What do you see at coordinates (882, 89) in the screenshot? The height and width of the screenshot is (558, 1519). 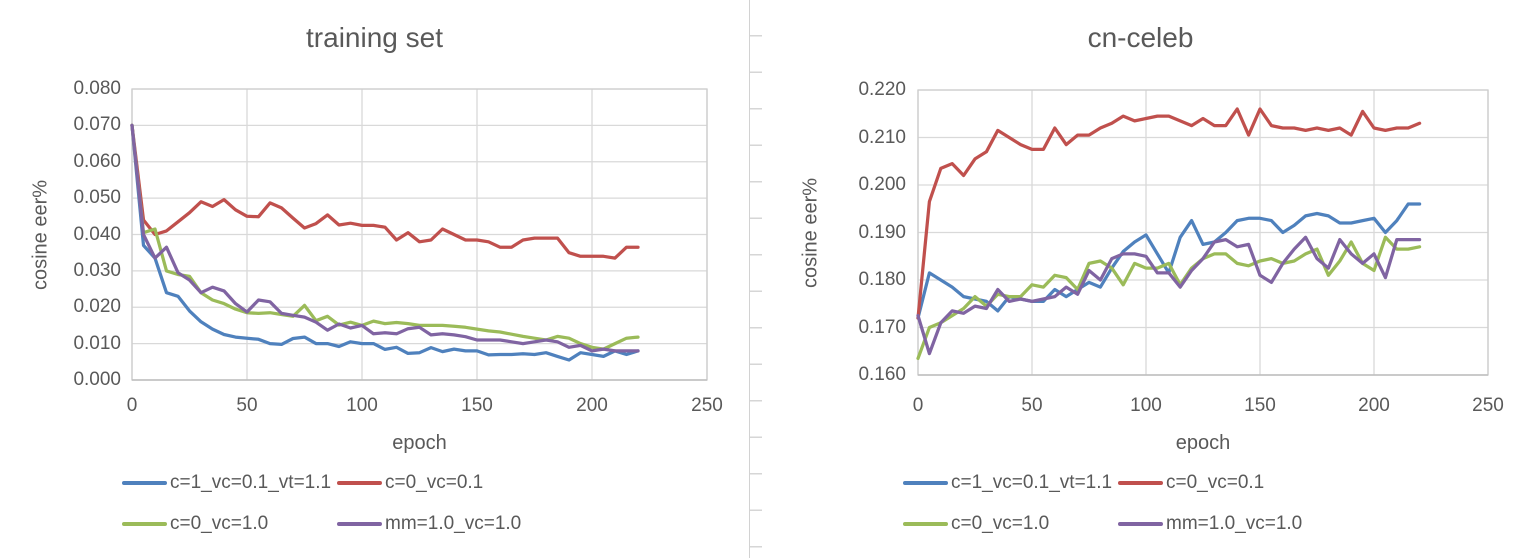 I see `y-tick-label: 0.220` at bounding box center [882, 89].